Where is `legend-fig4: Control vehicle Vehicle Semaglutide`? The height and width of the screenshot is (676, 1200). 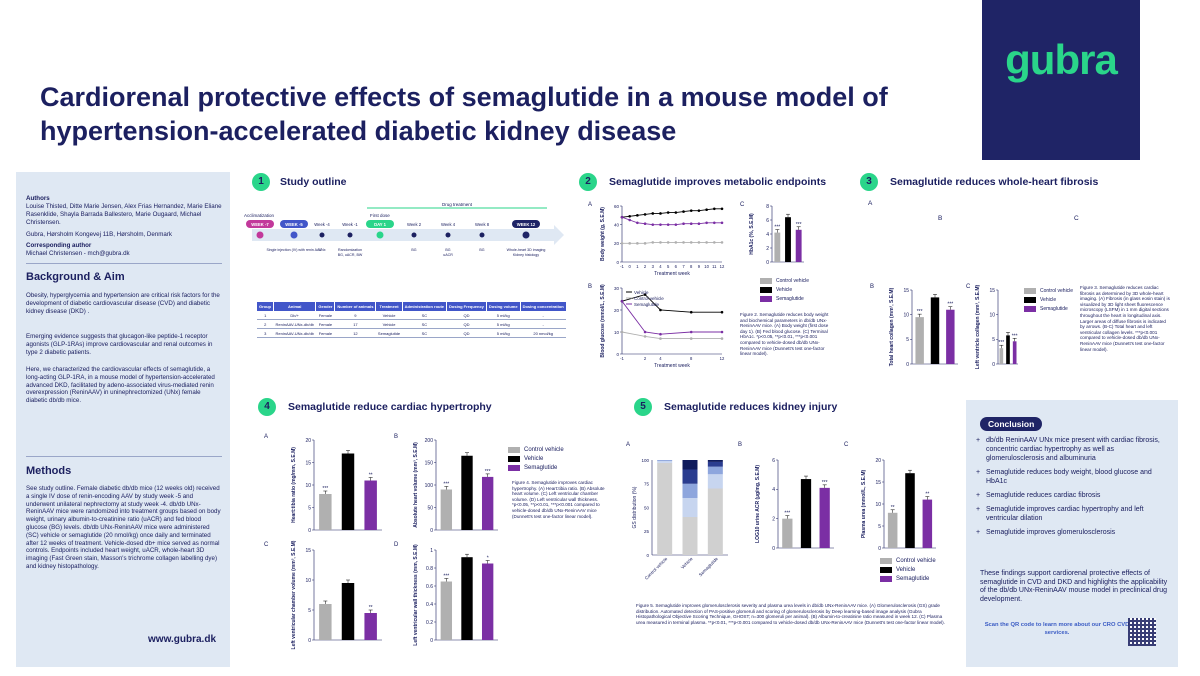 legend-fig4: Control vehicle Vehicle Semaglutide is located at coordinates (536, 460).